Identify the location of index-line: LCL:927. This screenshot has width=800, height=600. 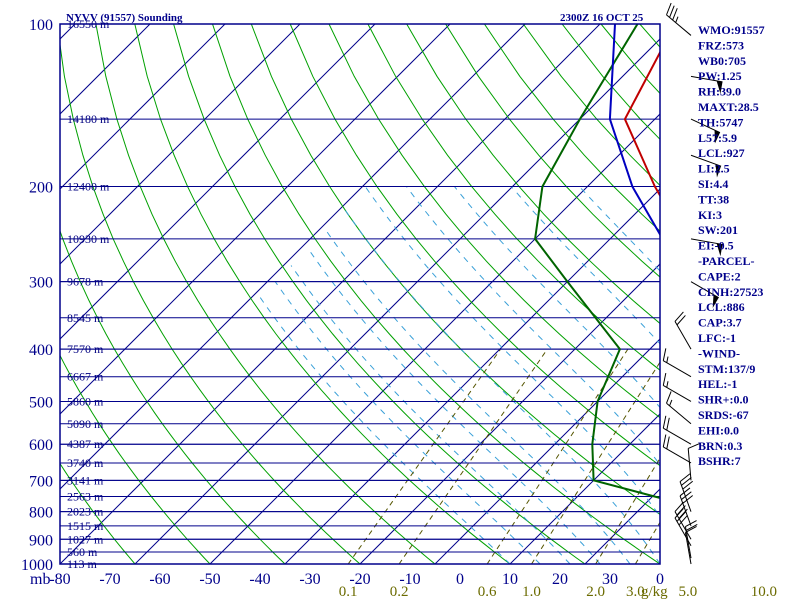
(721, 153).